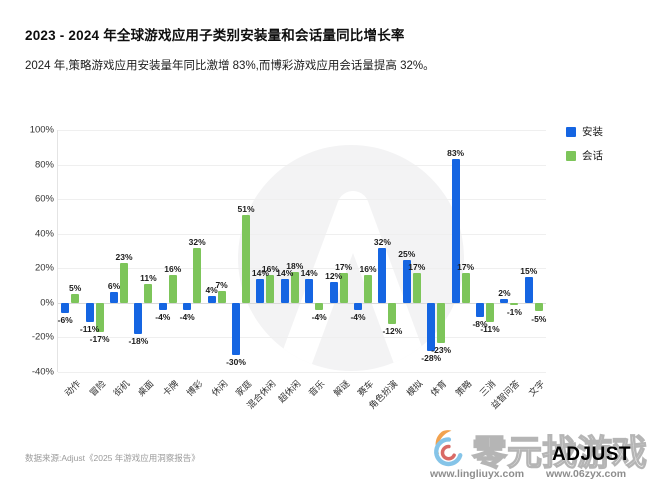  Describe the element at coordinates (289, 391) in the screenshot. I see `x-axis-label: 超休闲` at that location.